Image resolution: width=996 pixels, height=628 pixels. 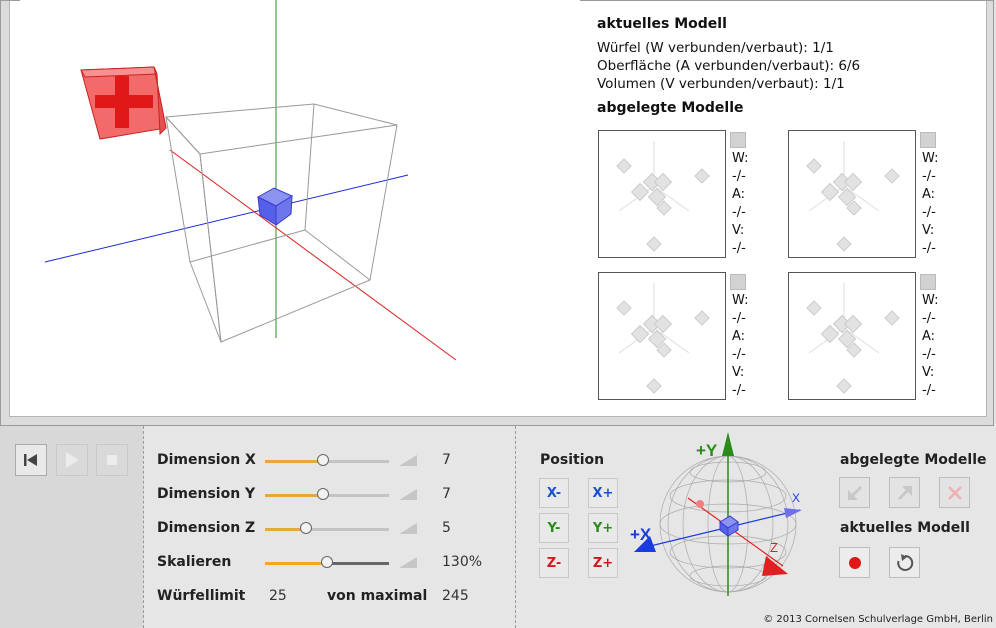 What do you see at coordinates (603, 563) in the screenshot?
I see `position-button-zplus: Z+` at bounding box center [603, 563].